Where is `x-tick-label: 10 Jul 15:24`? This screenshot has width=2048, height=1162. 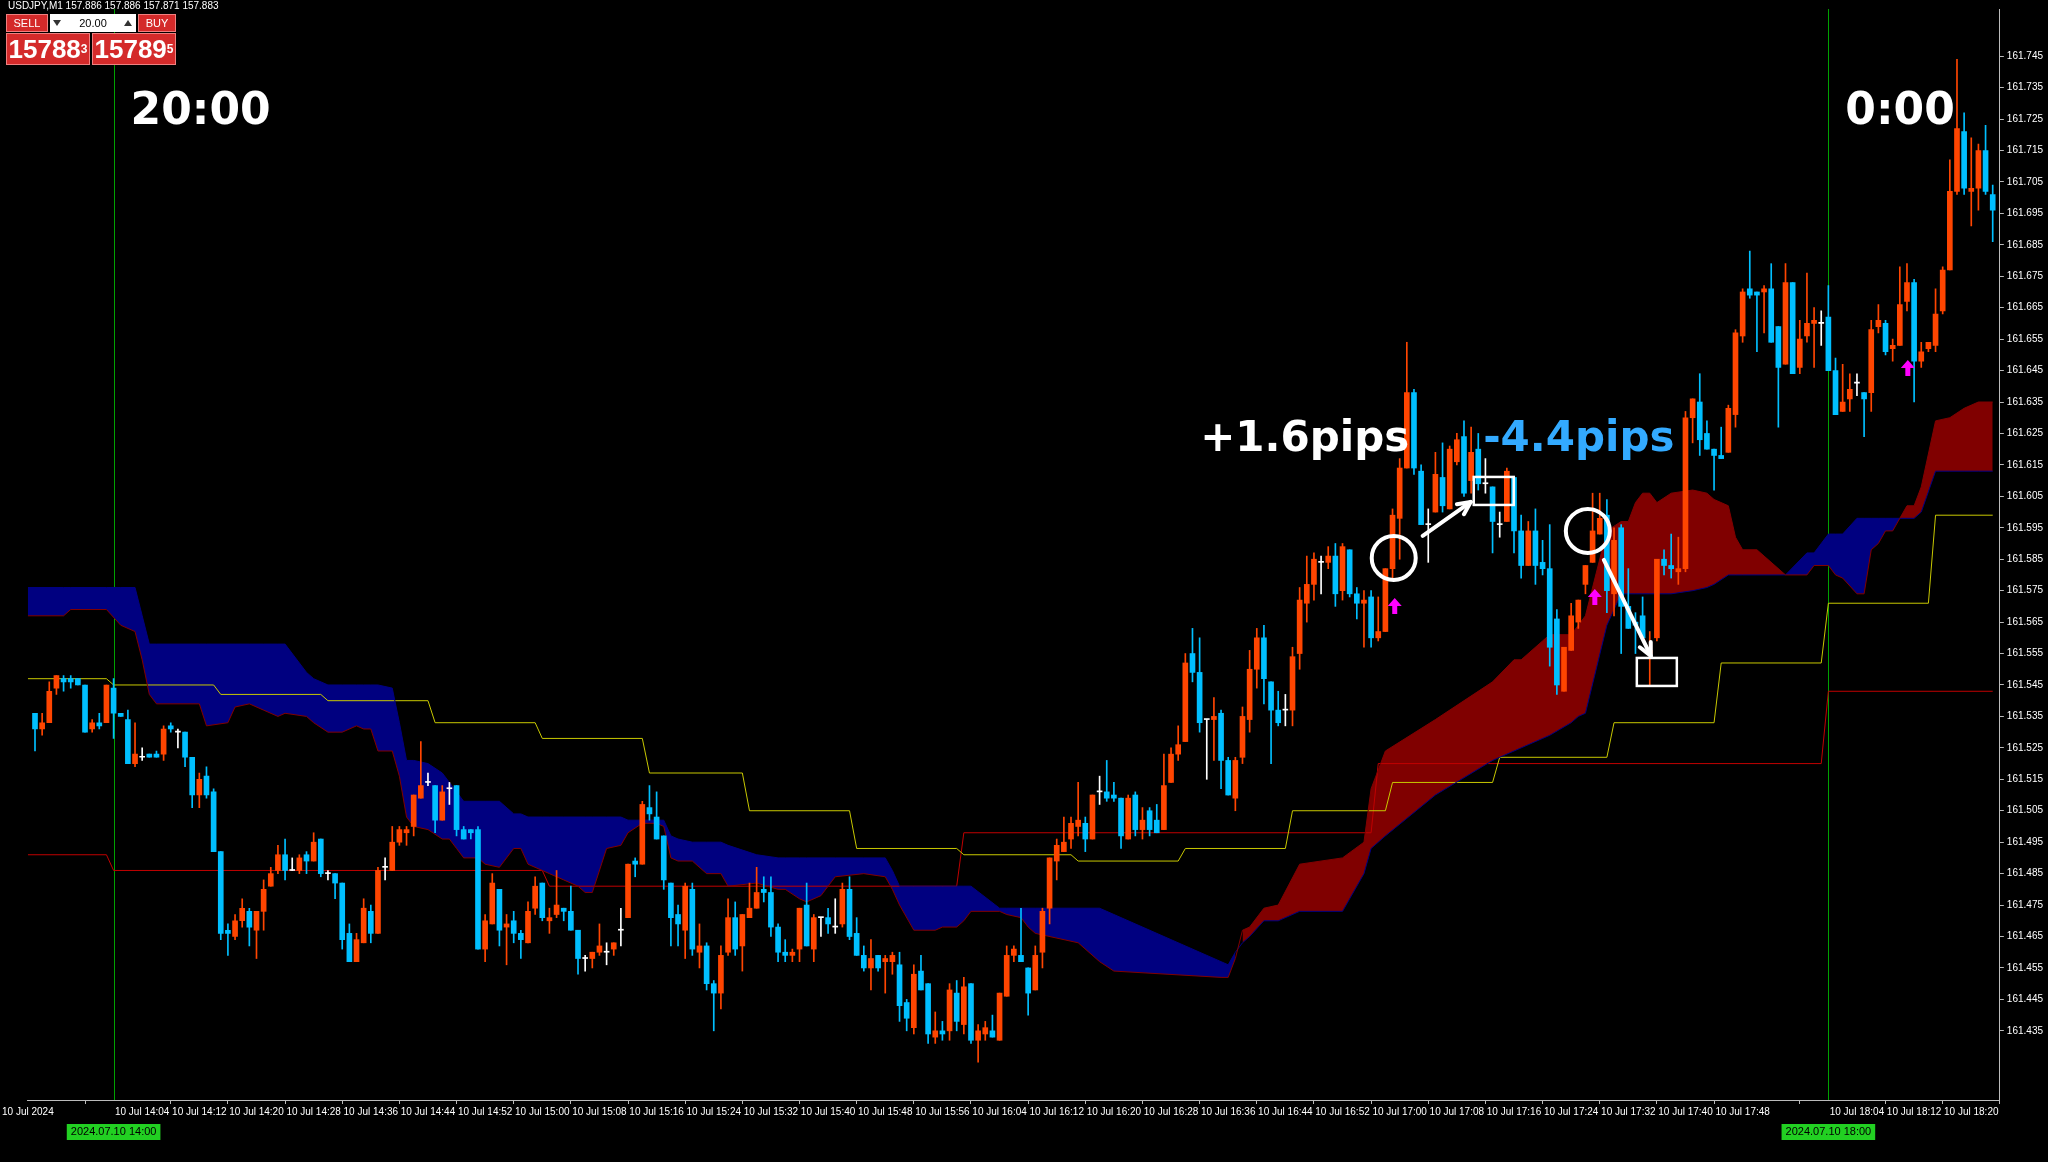 x-tick-label: 10 Jul 15:24 is located at coordinates (714, 1111).